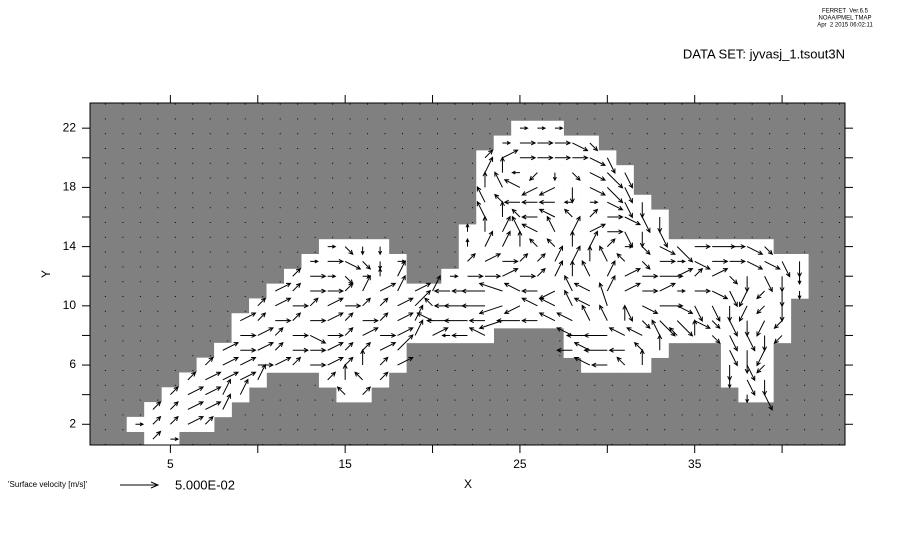 The image size is (921, 552). I want to click on reference-value: 5.000E-02, so click(205, 484).